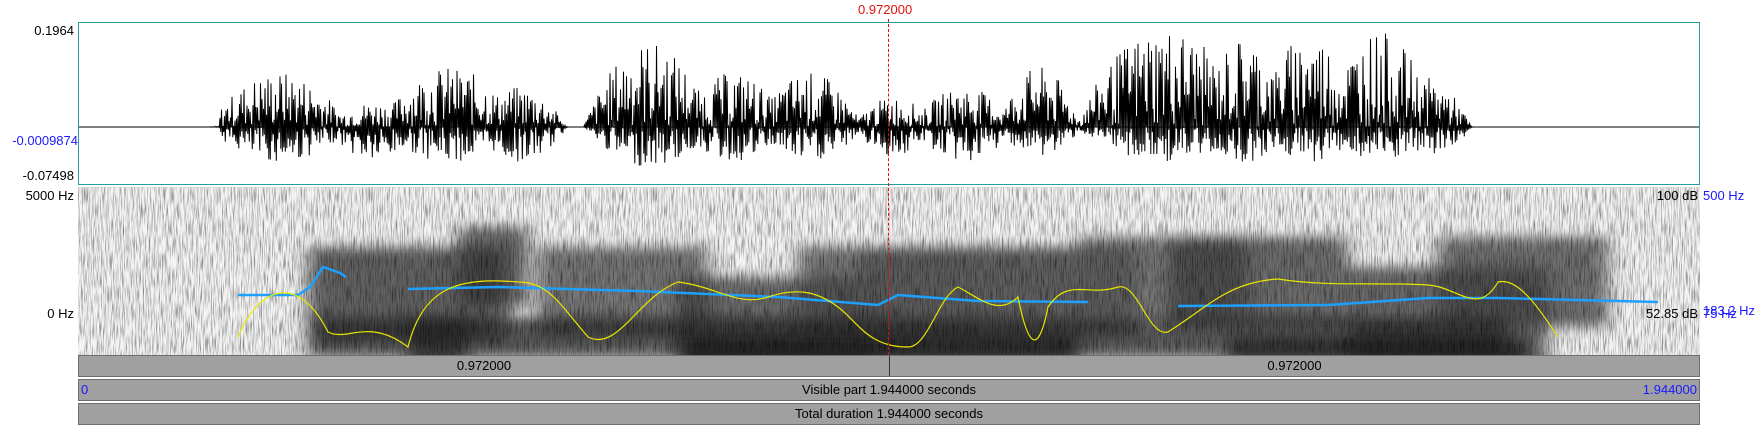 This screenshot has height=428, width=1758. I want to click on waveform-min-label: -0.07498, so click(48, 175).